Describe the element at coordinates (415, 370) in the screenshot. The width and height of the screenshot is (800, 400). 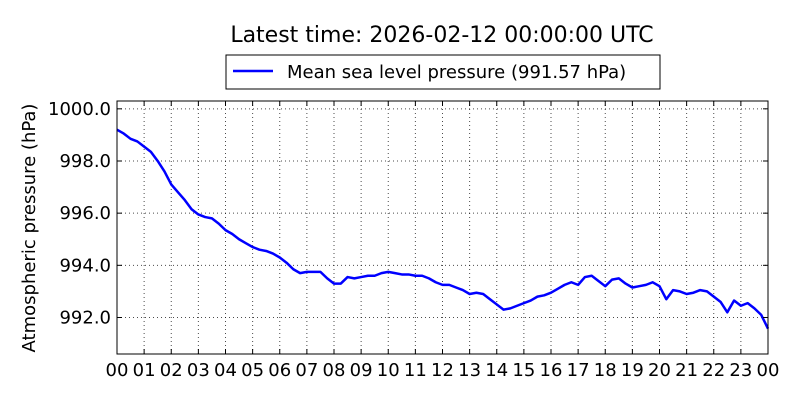
I see `x-tick-label: 11` at that location.